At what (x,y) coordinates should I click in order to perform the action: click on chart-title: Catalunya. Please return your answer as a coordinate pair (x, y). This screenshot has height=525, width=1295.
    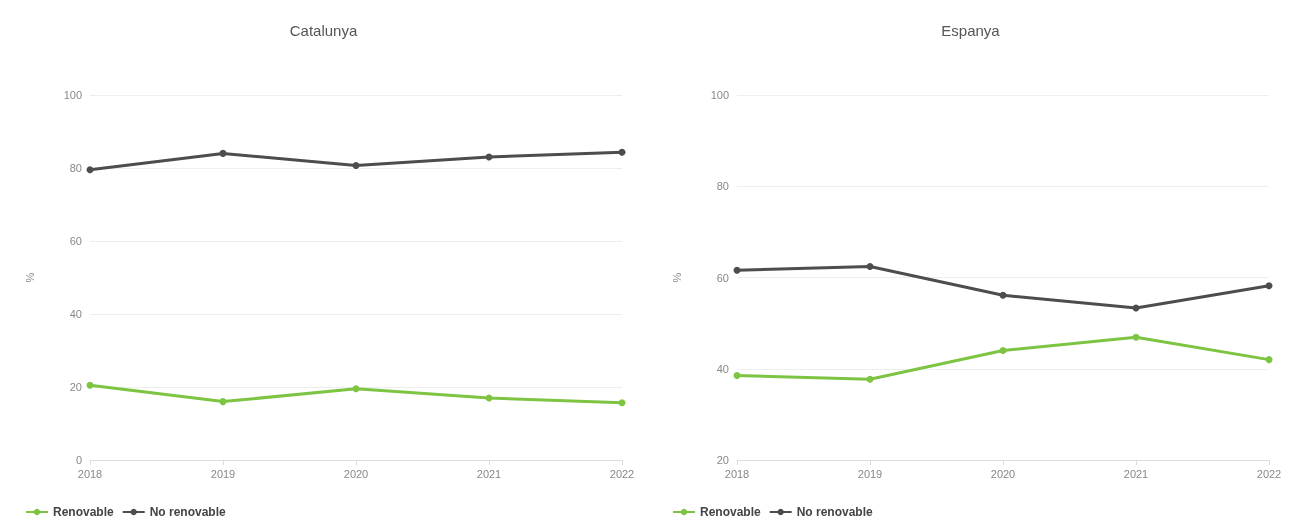
    Looking at the image, I should click on (323, 30).